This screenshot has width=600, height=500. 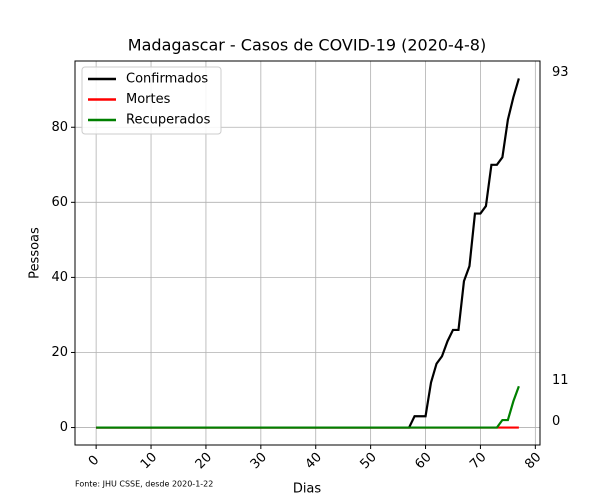 What do you see at coordinates (59, 202) in the screenshot?
I see `y-tick-label: 60` at bounding box center [59, 202].